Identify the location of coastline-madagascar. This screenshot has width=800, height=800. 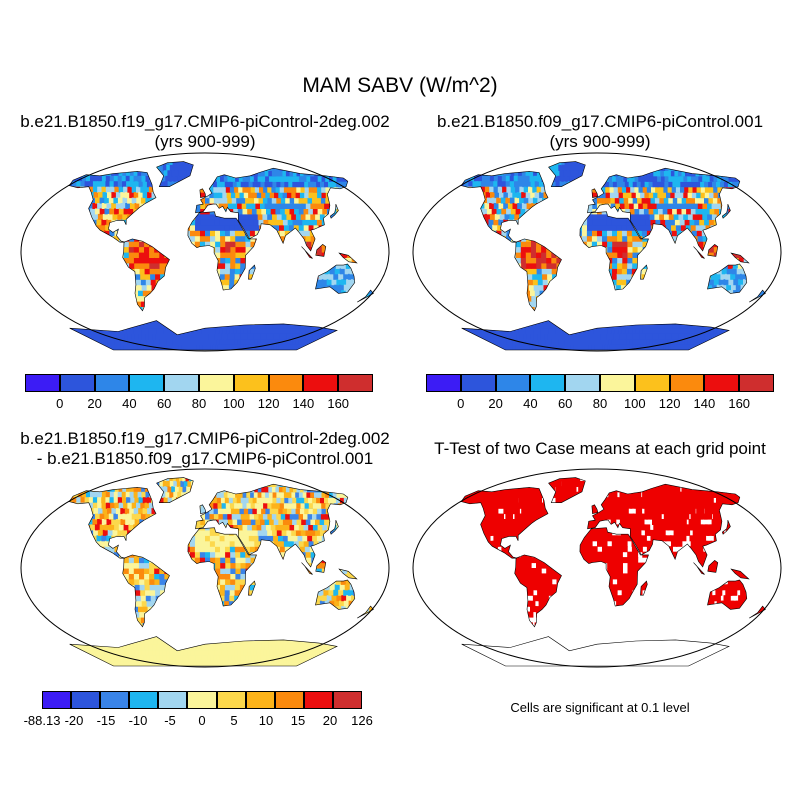
(252, 272).